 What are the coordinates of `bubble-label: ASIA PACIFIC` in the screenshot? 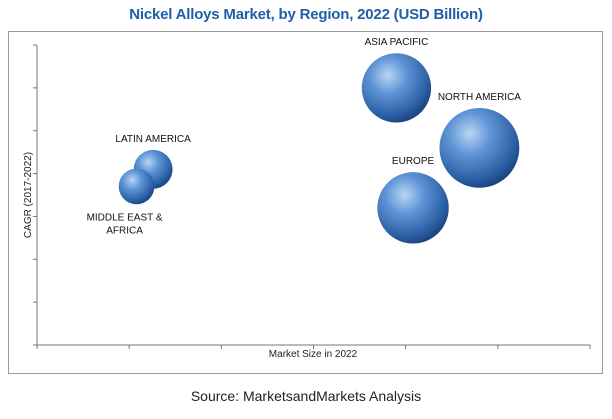 It's located at (397, 42).